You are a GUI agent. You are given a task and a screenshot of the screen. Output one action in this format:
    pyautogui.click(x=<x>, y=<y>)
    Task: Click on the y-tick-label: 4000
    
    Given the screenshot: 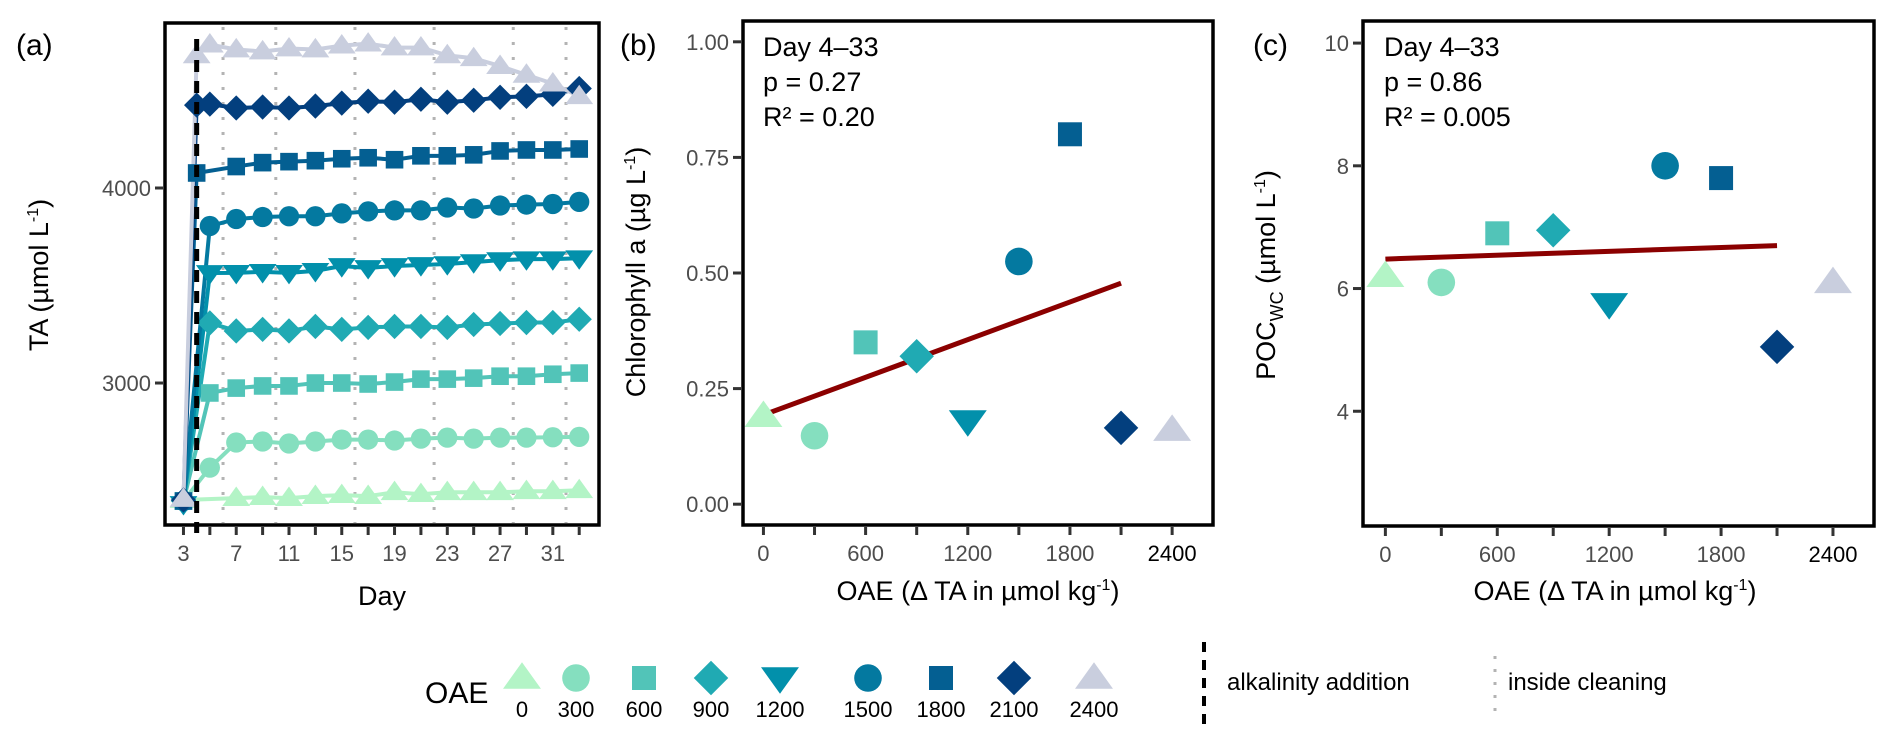 What is the action you would take?
    pyautogui.click(x=126, y=188)
    